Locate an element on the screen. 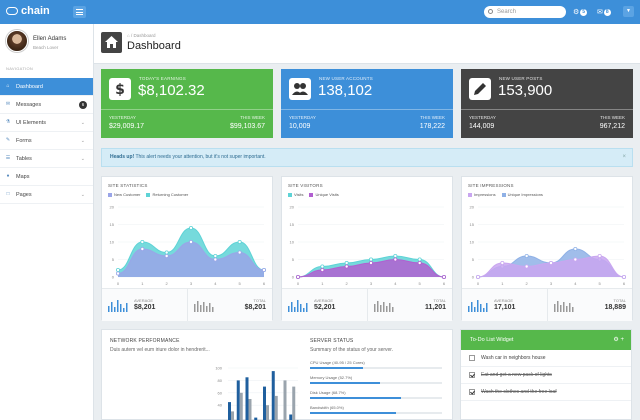 The height and width of the screenshot is (420, 640). stat-label: AVERAGE is located at coordinates (144, 300).